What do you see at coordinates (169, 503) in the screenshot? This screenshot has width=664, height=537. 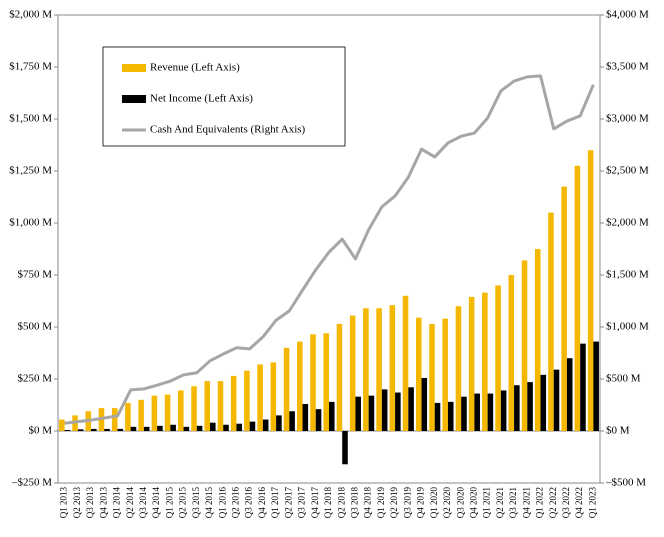 I see `x-tick-label: Q1 2015` at bounding box center [169, 503].